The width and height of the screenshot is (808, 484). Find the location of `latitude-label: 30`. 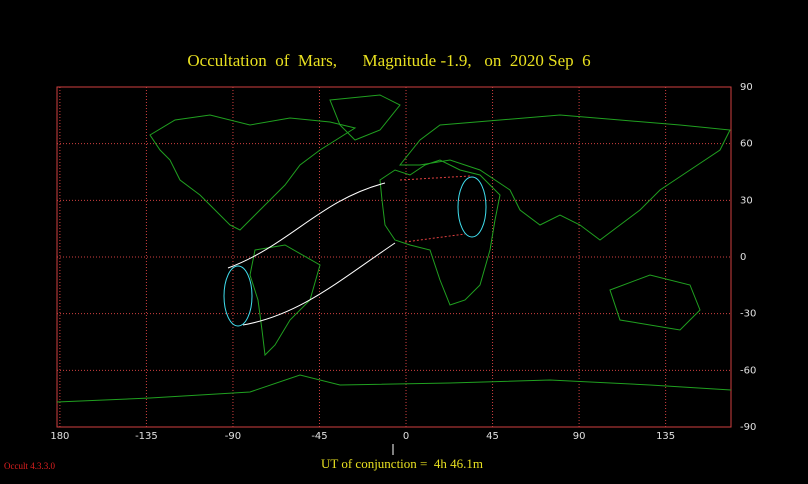

latitude-label: 30 is located at coordinates (746, 200).